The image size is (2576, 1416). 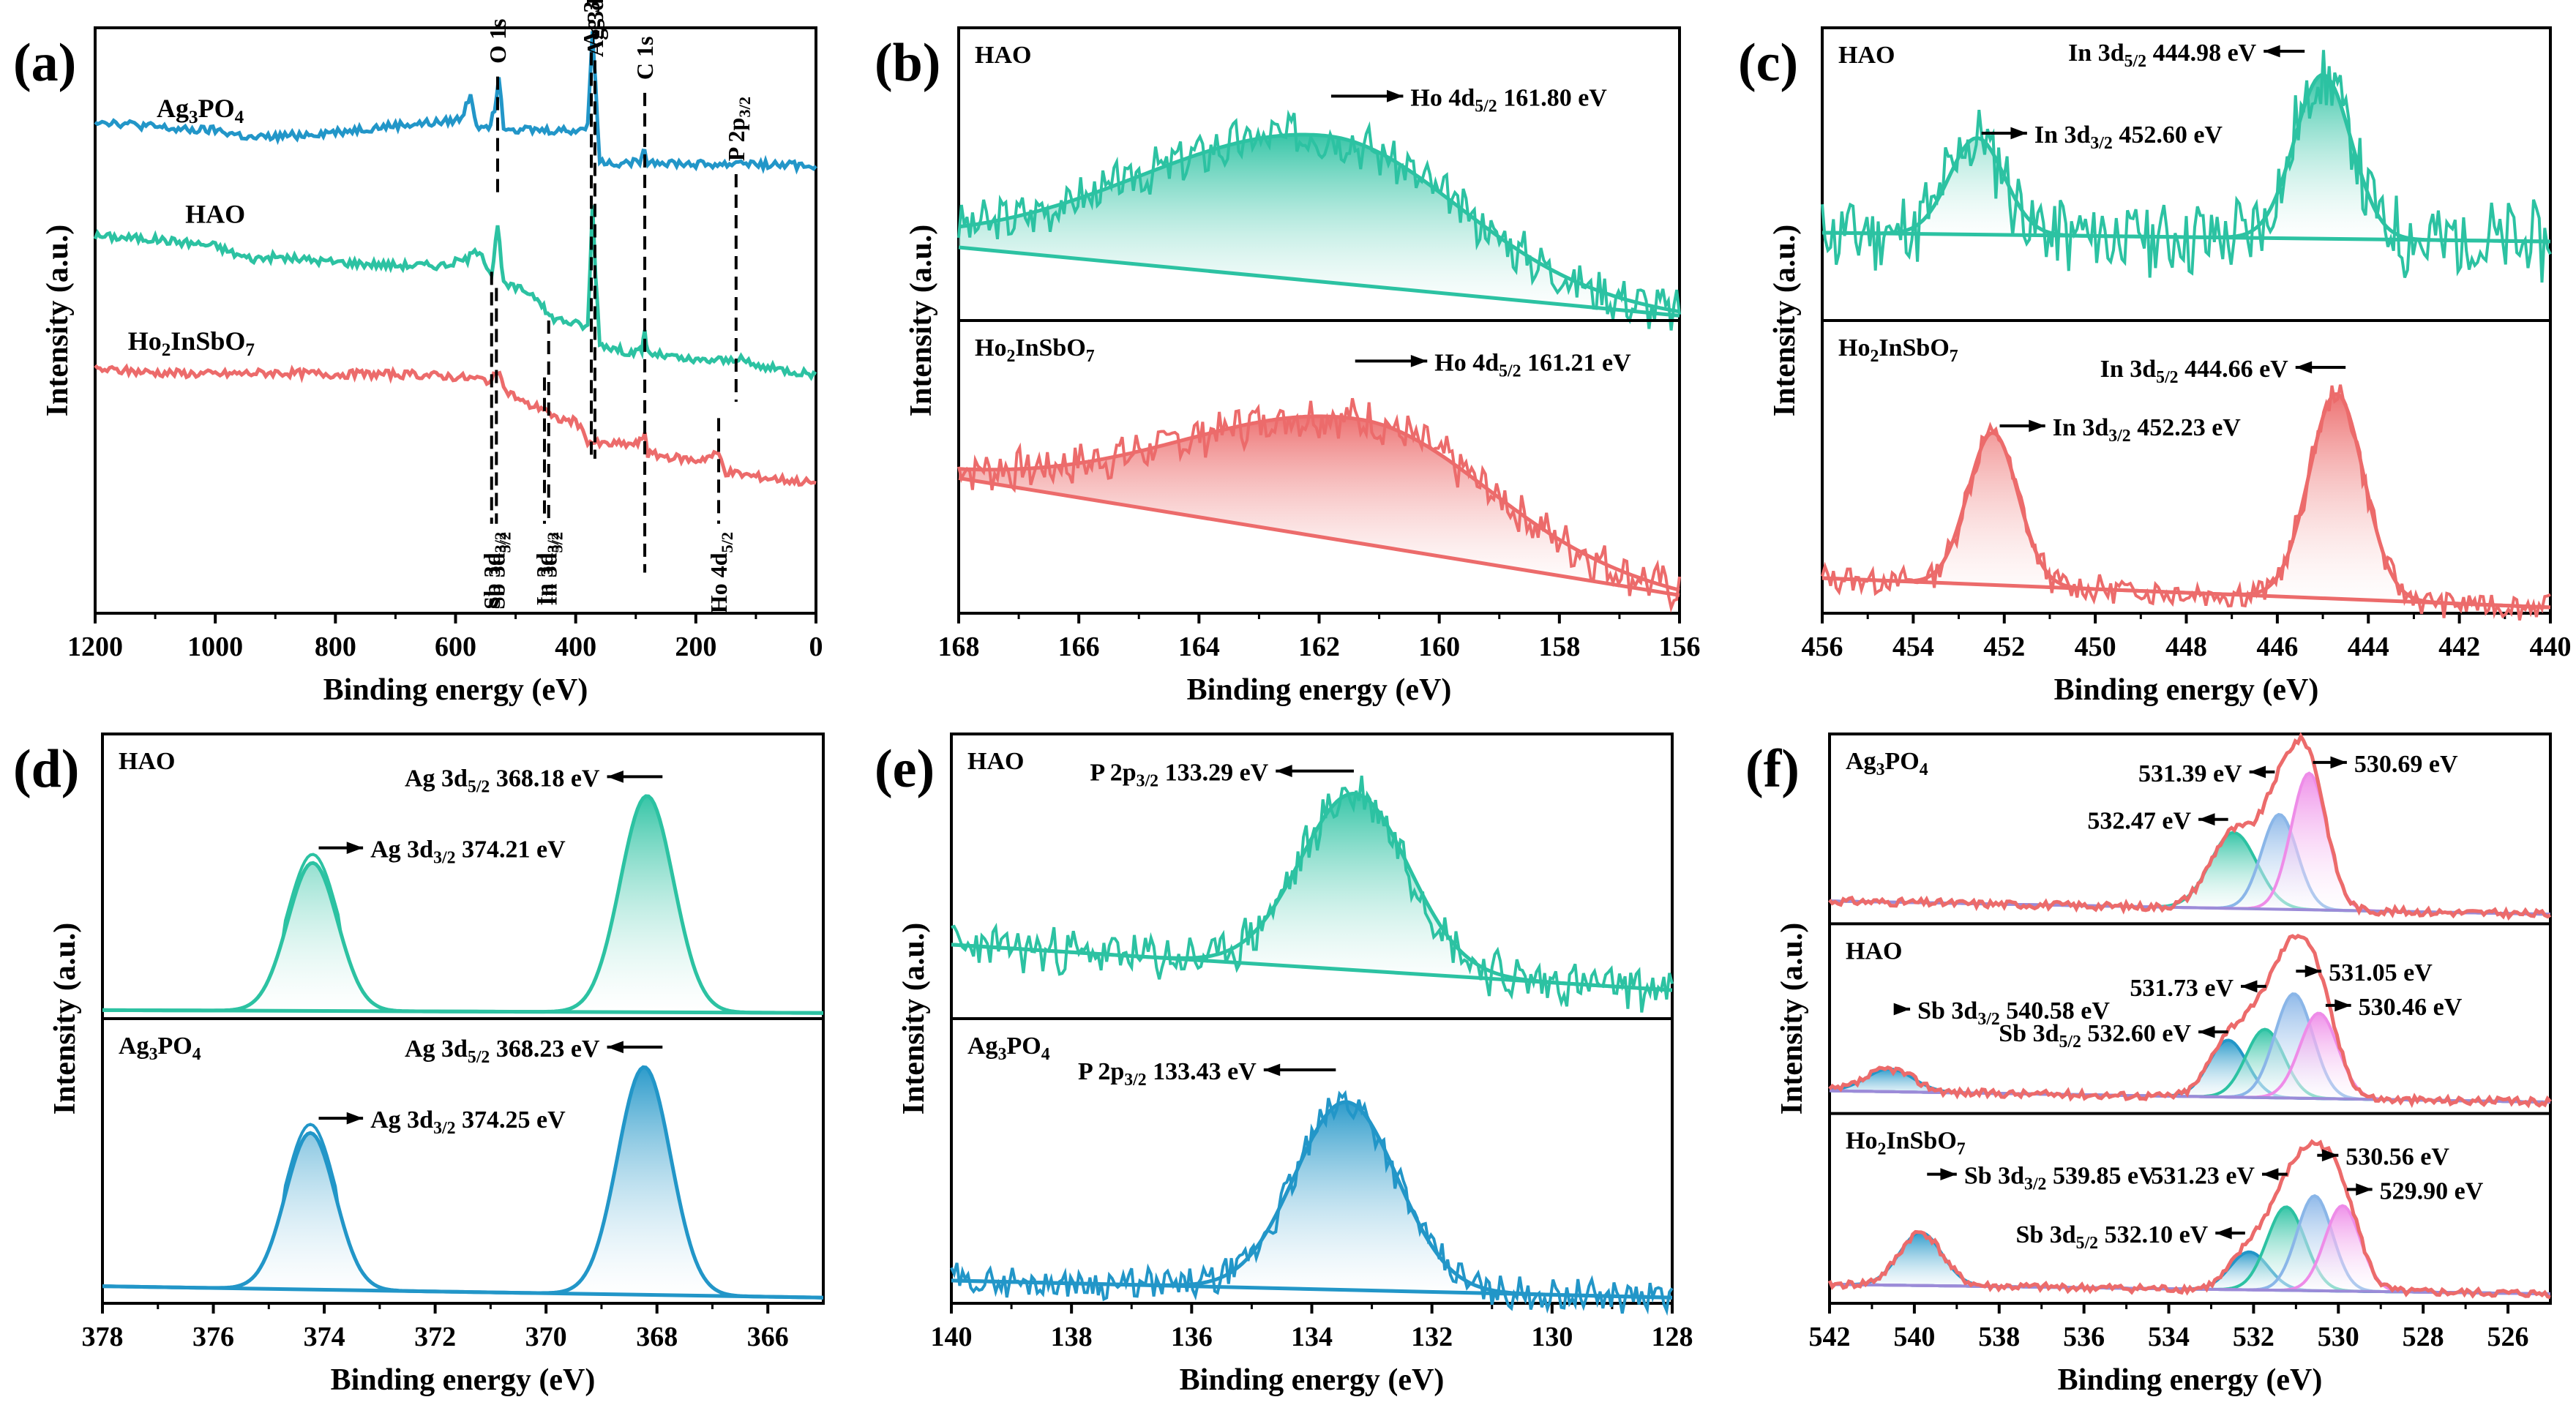 What do you see at coordinates (44, 63) in the screenshot?
I see `panel-label: (a)` at bounding box center [44, 63].